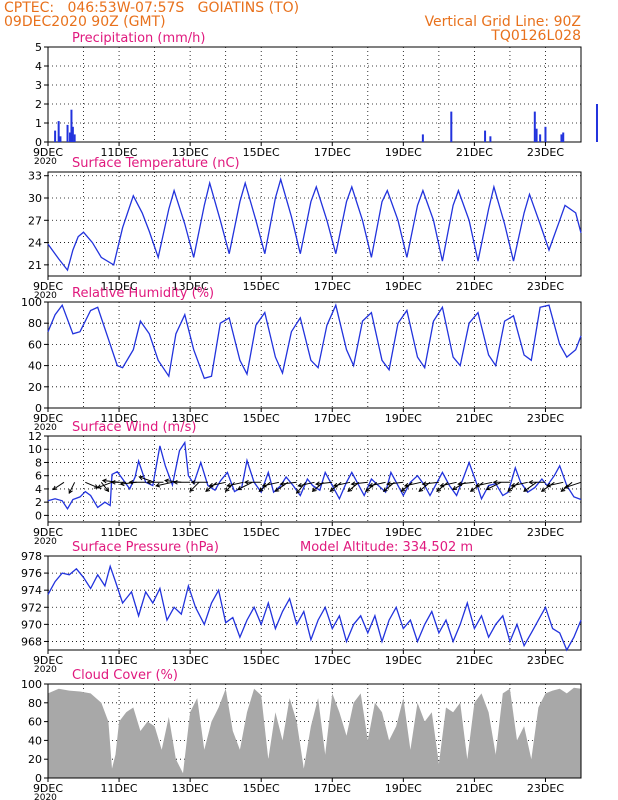  I want to click on y-tick-label: 8, so click(38, 462).